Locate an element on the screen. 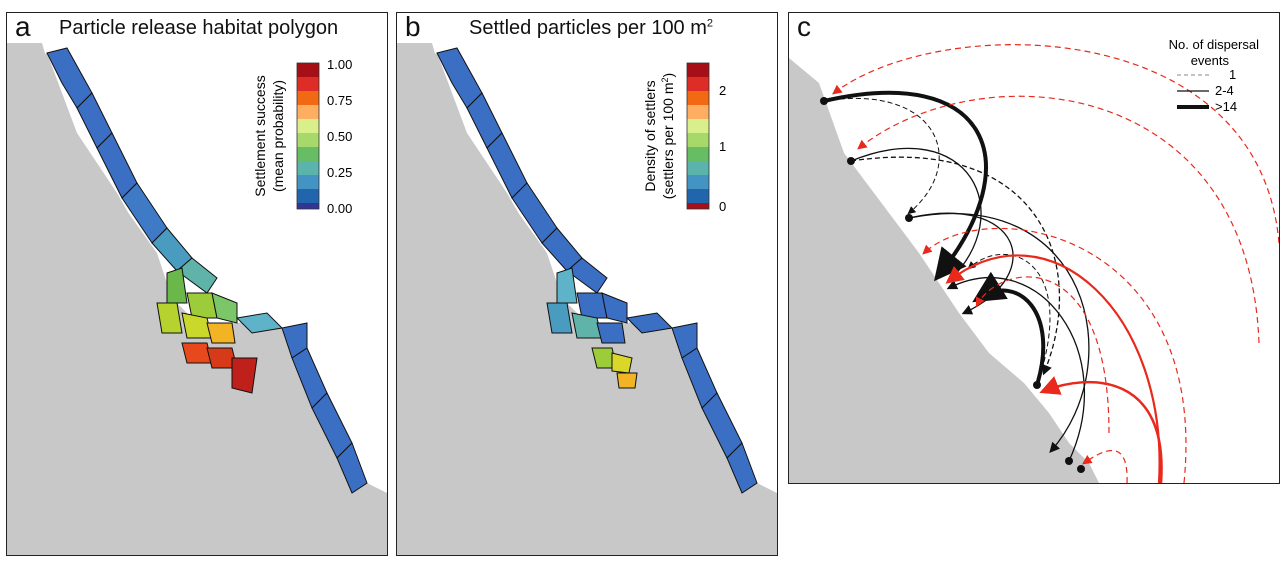  legend-item: 1 is located at coordinates (1232, 74).